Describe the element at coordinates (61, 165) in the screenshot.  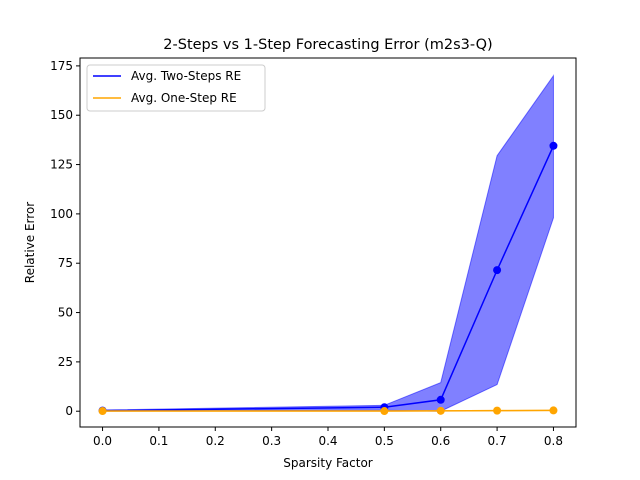
I see `y-tick-label: 125` at that location.